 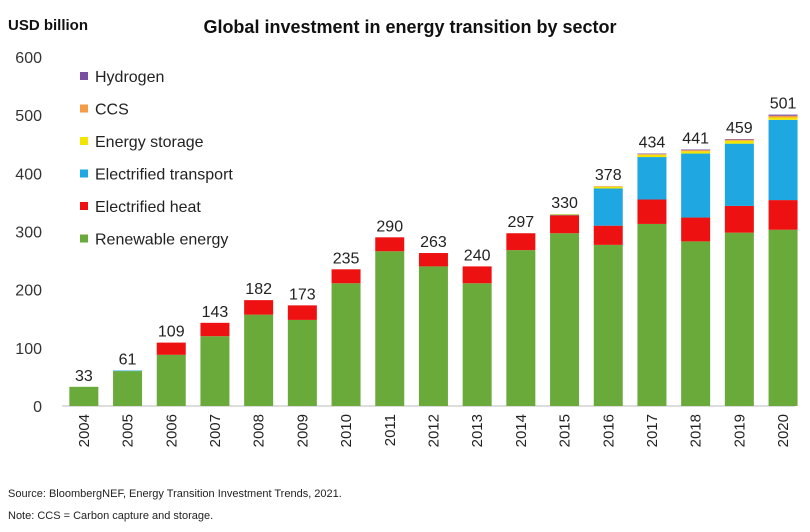 I want to click on bar-total-label: 290, so click(x=389, y=226).